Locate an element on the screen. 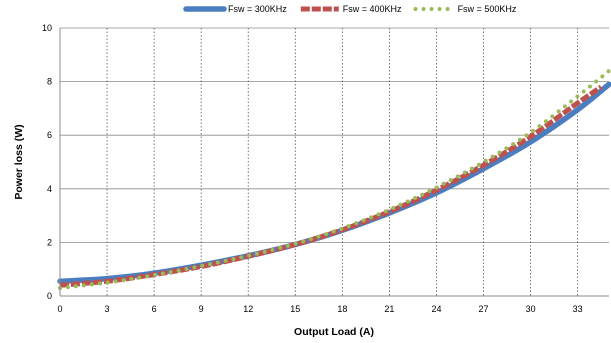 Image resolution: width=611 pixels, height=343 pixels. y-tick-label-2: 2 is located at coordinates (49, 242).